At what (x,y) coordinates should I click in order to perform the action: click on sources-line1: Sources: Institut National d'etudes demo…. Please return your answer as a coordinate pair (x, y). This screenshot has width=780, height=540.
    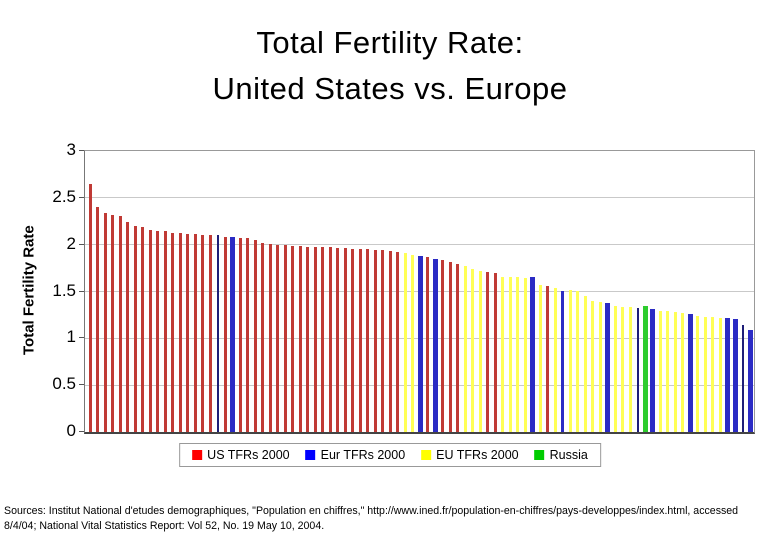
    Looking at the image, I should click on (371, 511).